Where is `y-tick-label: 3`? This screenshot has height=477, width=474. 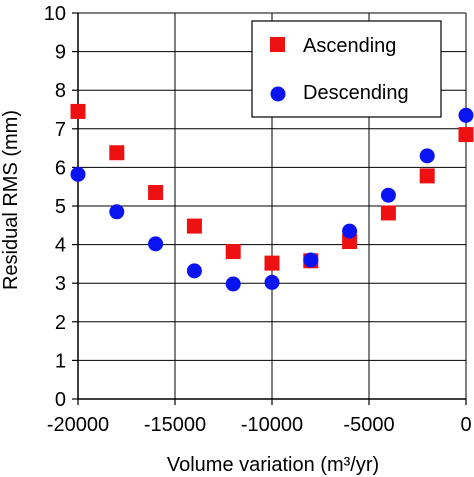
y-tick-label: 3 is located at coordinates (60, 284).